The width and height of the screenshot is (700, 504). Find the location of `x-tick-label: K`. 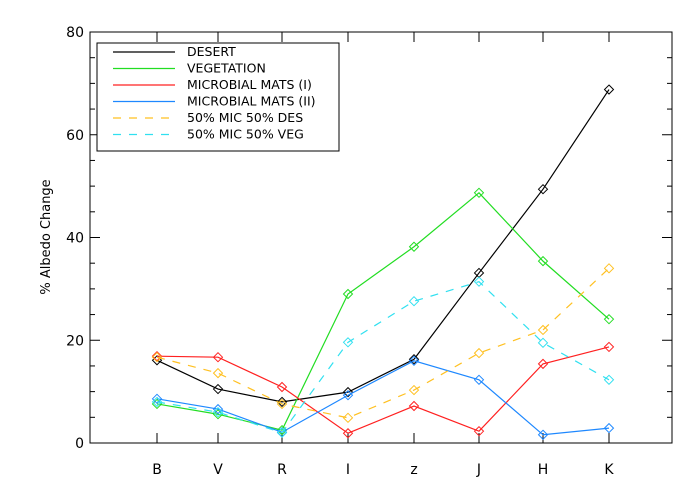

x-tick-label: K is located at coordinates (609, 470).